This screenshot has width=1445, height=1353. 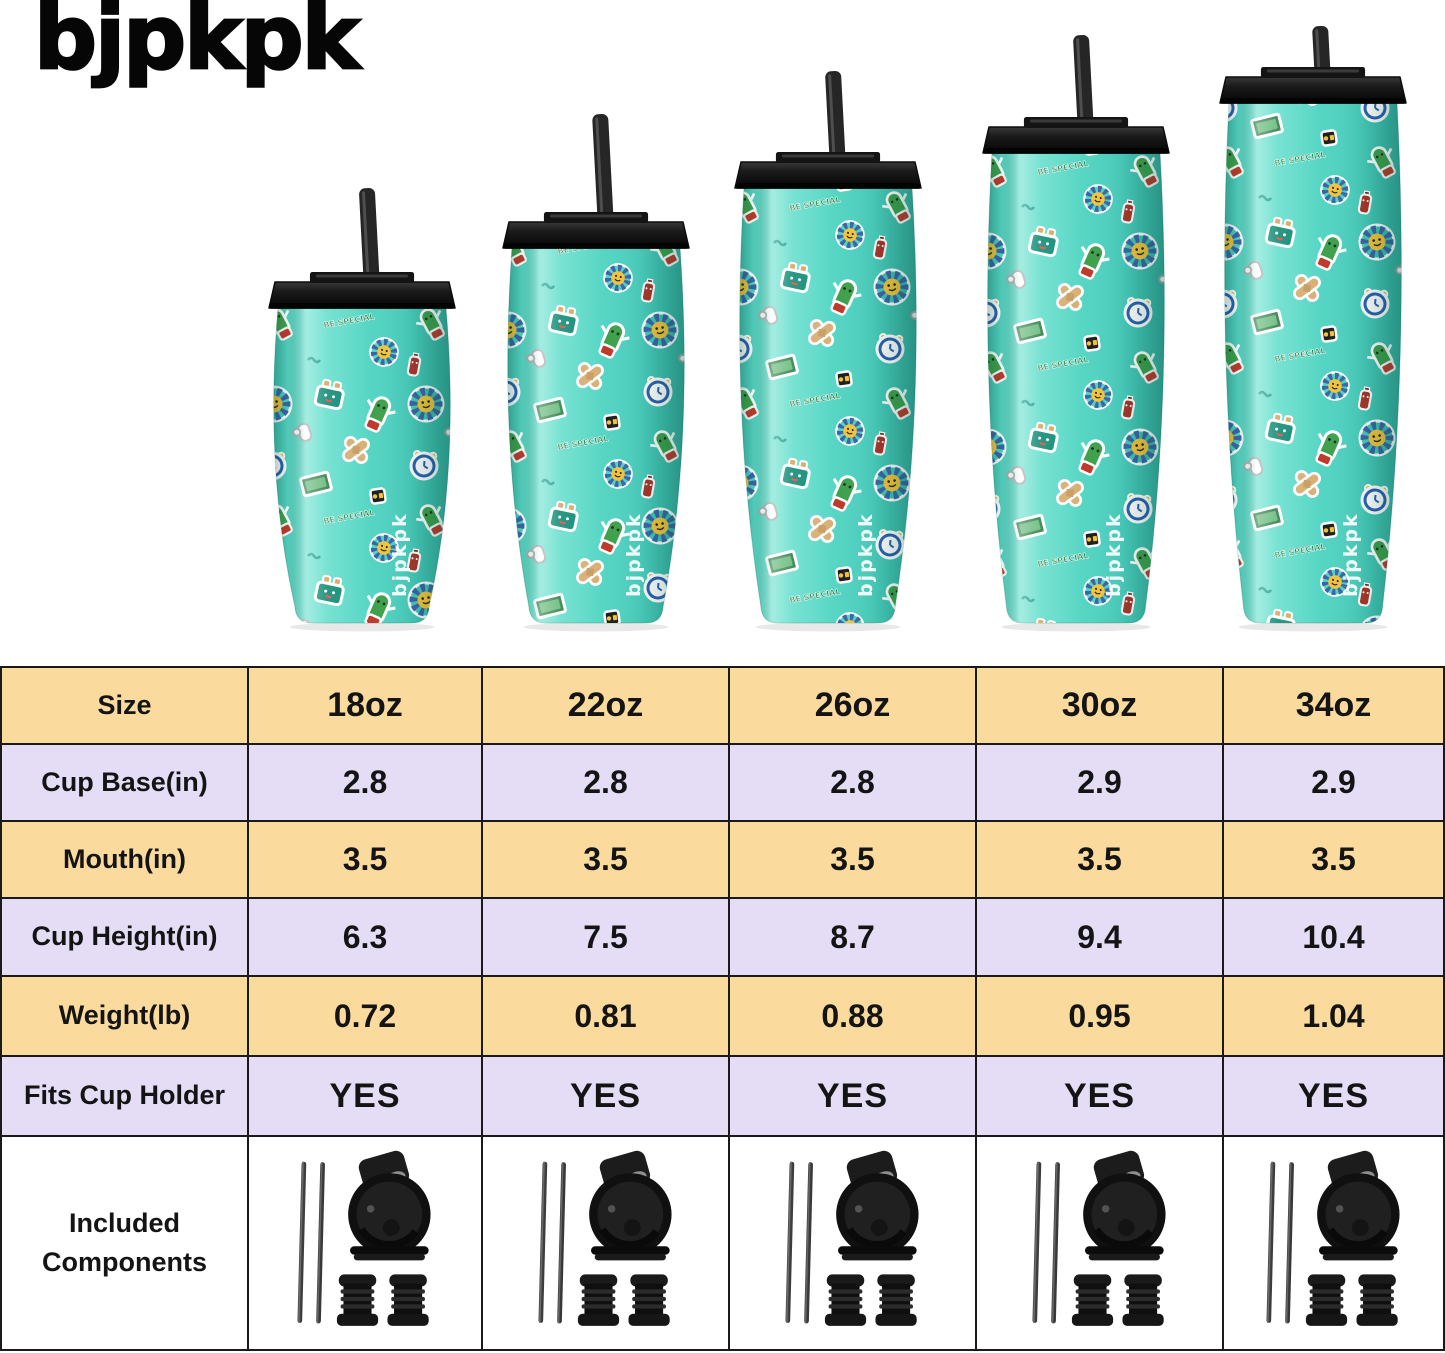 I want to click on tumbler-18oz: bjpkpk, so click(x=362, y=410).